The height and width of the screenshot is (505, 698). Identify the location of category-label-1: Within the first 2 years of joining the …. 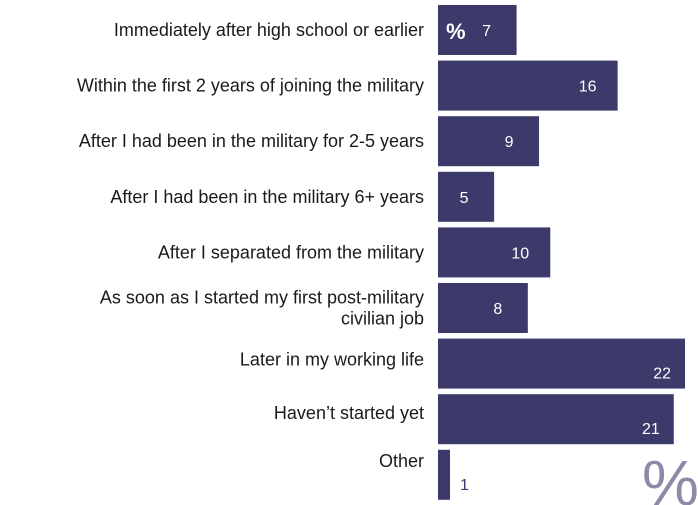
(250, 86).